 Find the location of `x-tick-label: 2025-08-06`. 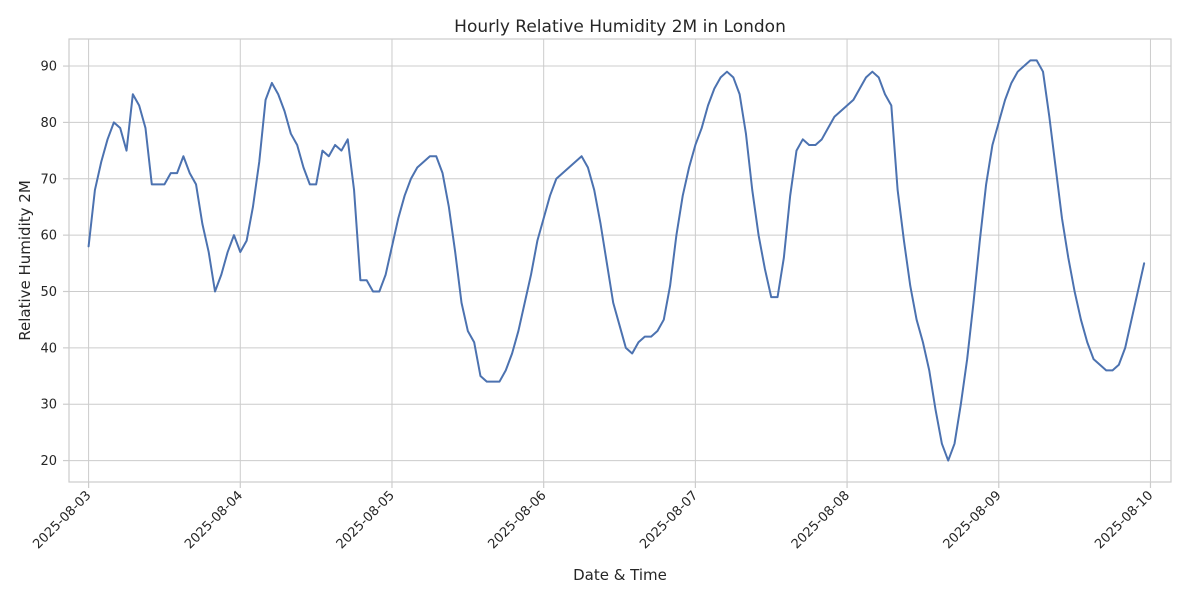

x-tick-label: 2025-08-06 is located at coordinates (517, 520).